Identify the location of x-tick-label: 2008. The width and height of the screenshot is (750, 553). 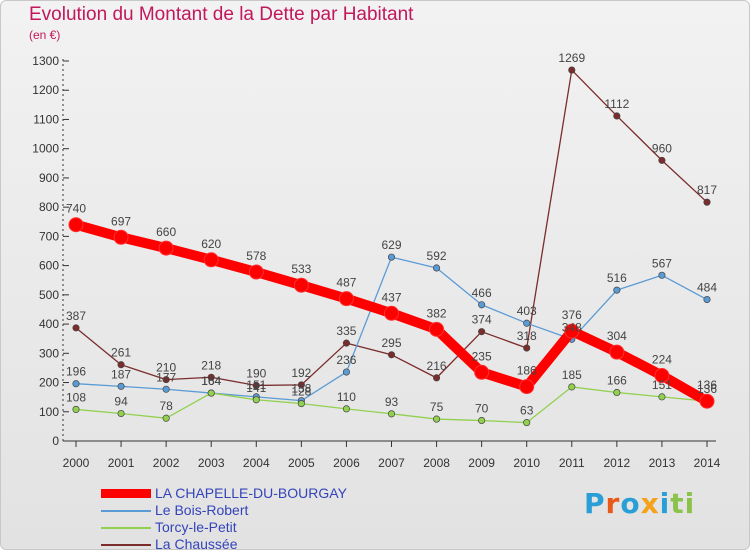
(436, 463).